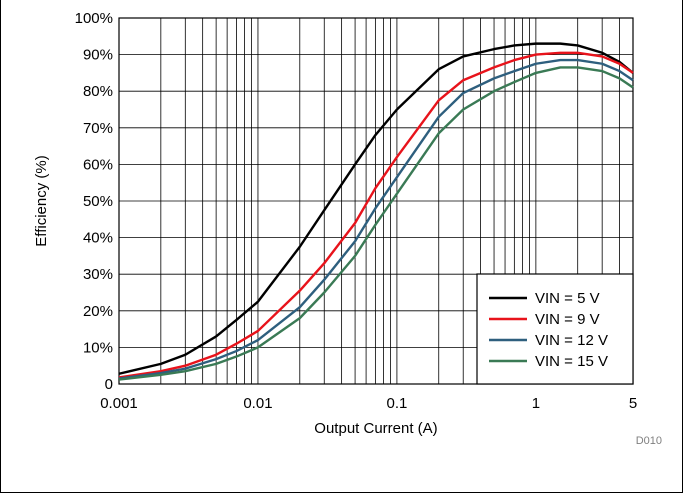  I want to click on legend-box, so click(555, 329).